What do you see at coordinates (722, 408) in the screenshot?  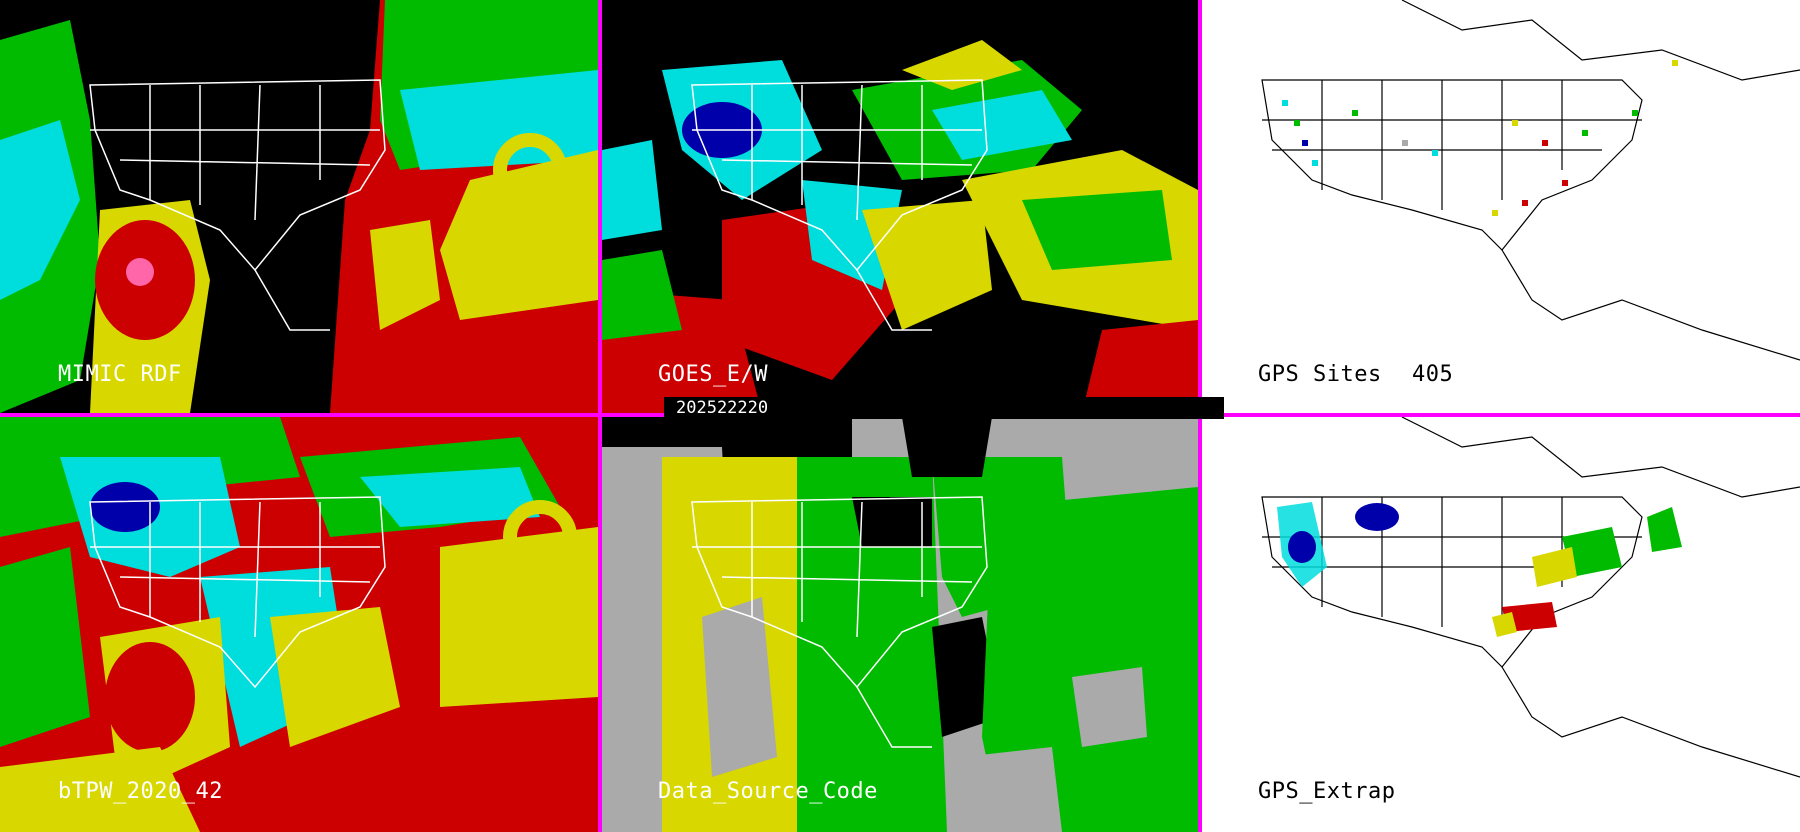 I see `timestamp: 202522220` at bounding box center [722, 408].